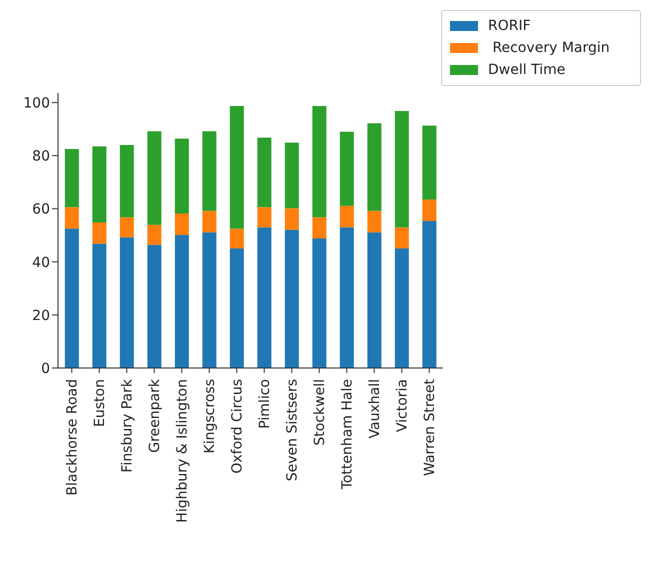 The width and height of the screenshot is (661, 578). Describe the element at coordinates (182, 451) in the screenshot. I see `x-tick-label: Highbury & Islington` at that location.